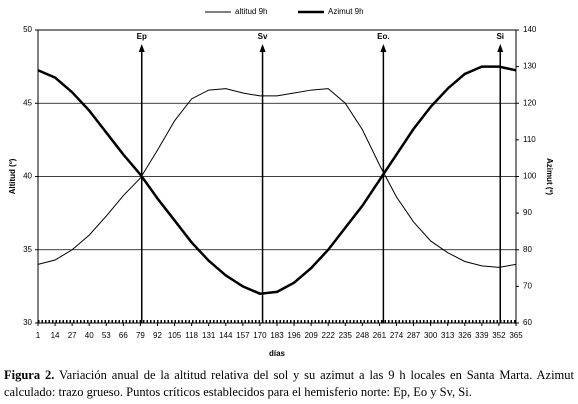 This screenshot has width=578, height=404. What do you see at coordinates (175, 335) in the screenshot?
I see `x-tick-label: 105` at bounding box center [175, 335].